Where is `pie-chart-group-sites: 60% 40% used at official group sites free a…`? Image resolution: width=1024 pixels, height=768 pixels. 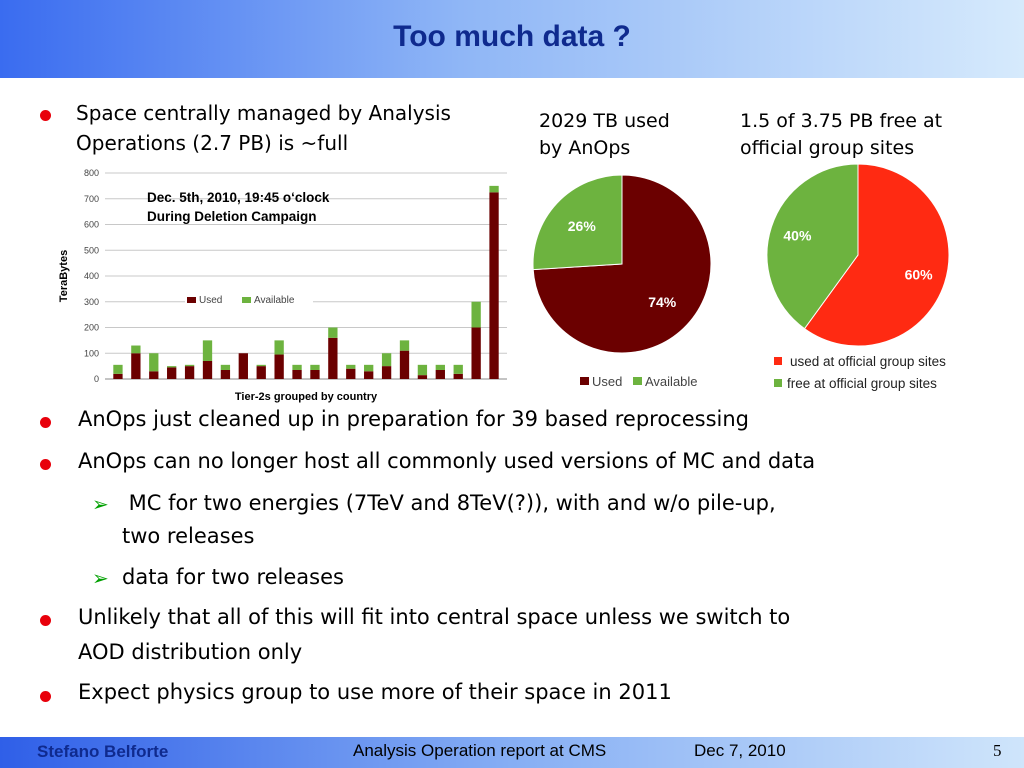 pie-chart-group-sites: 60% 40% used at official group sites free a… is located at coordinates (858, 277).